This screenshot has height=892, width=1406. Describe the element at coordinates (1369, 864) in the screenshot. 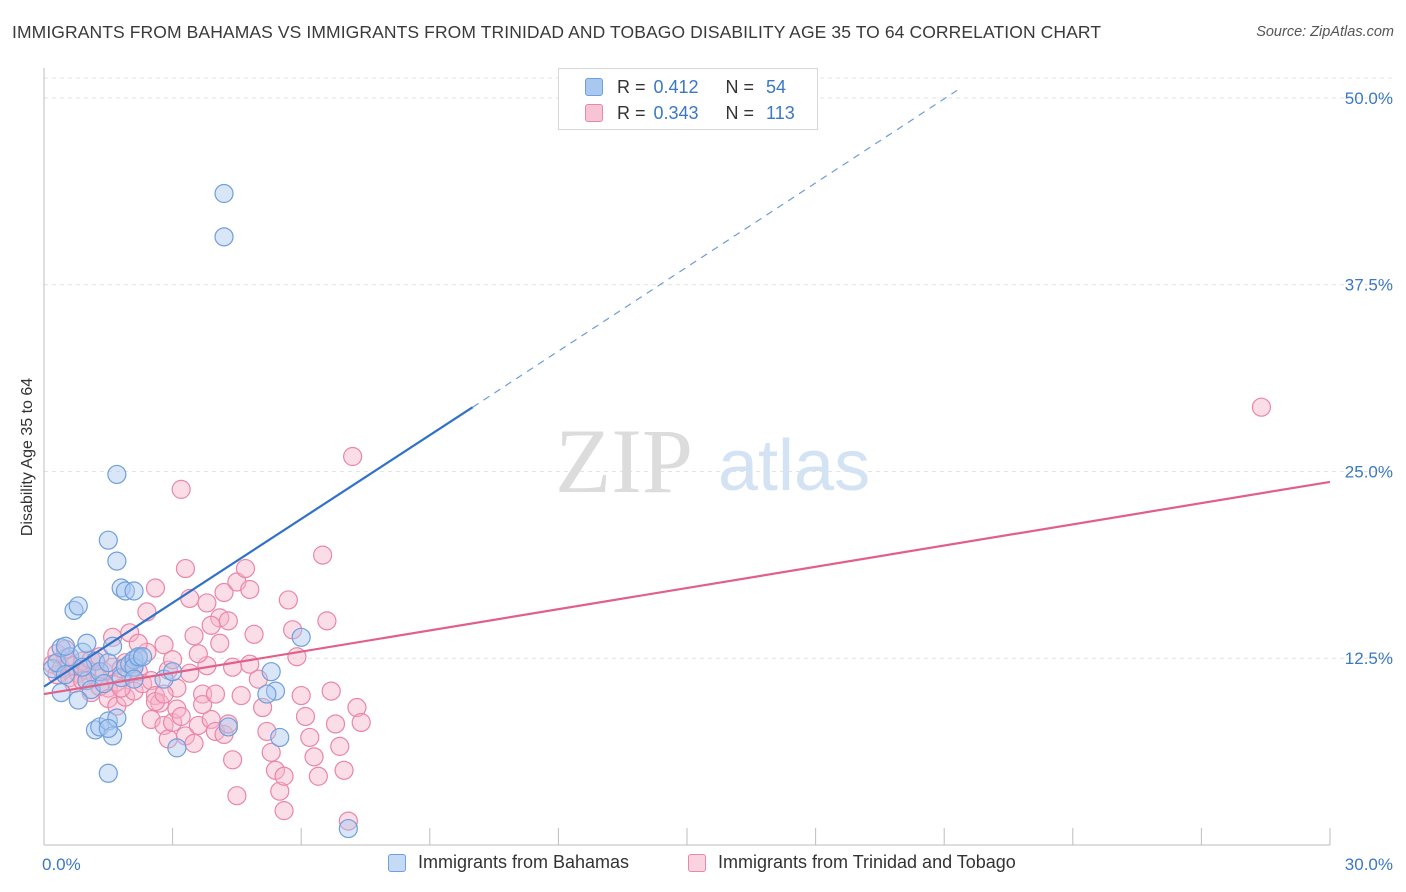

I see `x-tick-label: 30.0%` at that location.